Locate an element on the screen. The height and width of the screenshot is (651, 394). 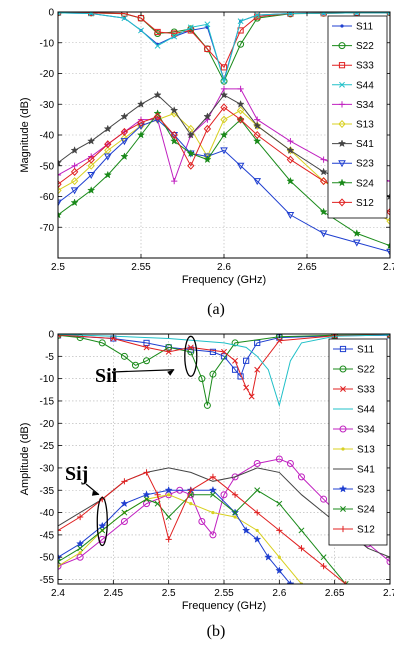
sij-ellipse is located at coordinates (102, 521).